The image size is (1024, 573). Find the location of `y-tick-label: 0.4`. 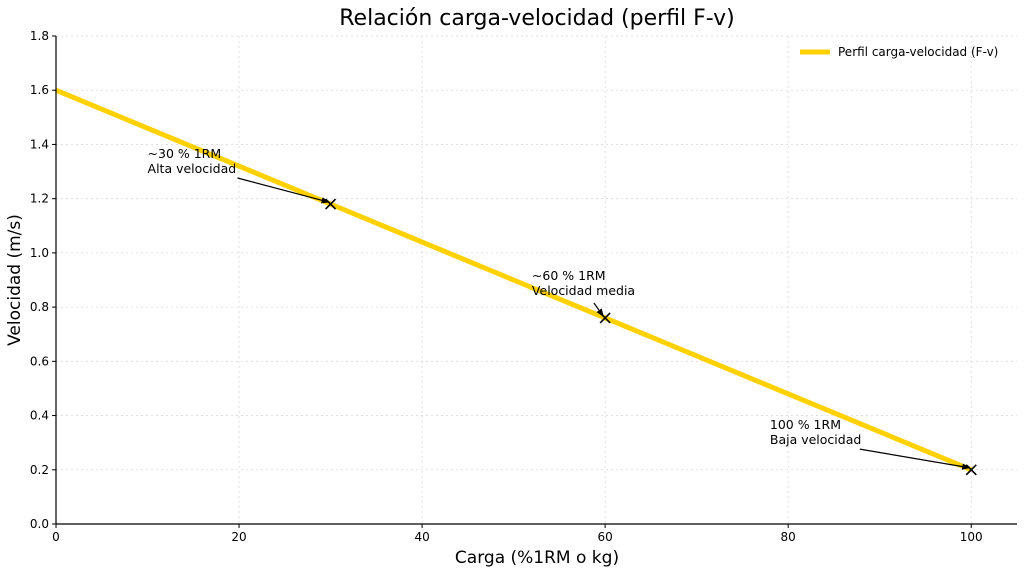

y-tick-label: 0.4 is located at coordinates (39, 416).